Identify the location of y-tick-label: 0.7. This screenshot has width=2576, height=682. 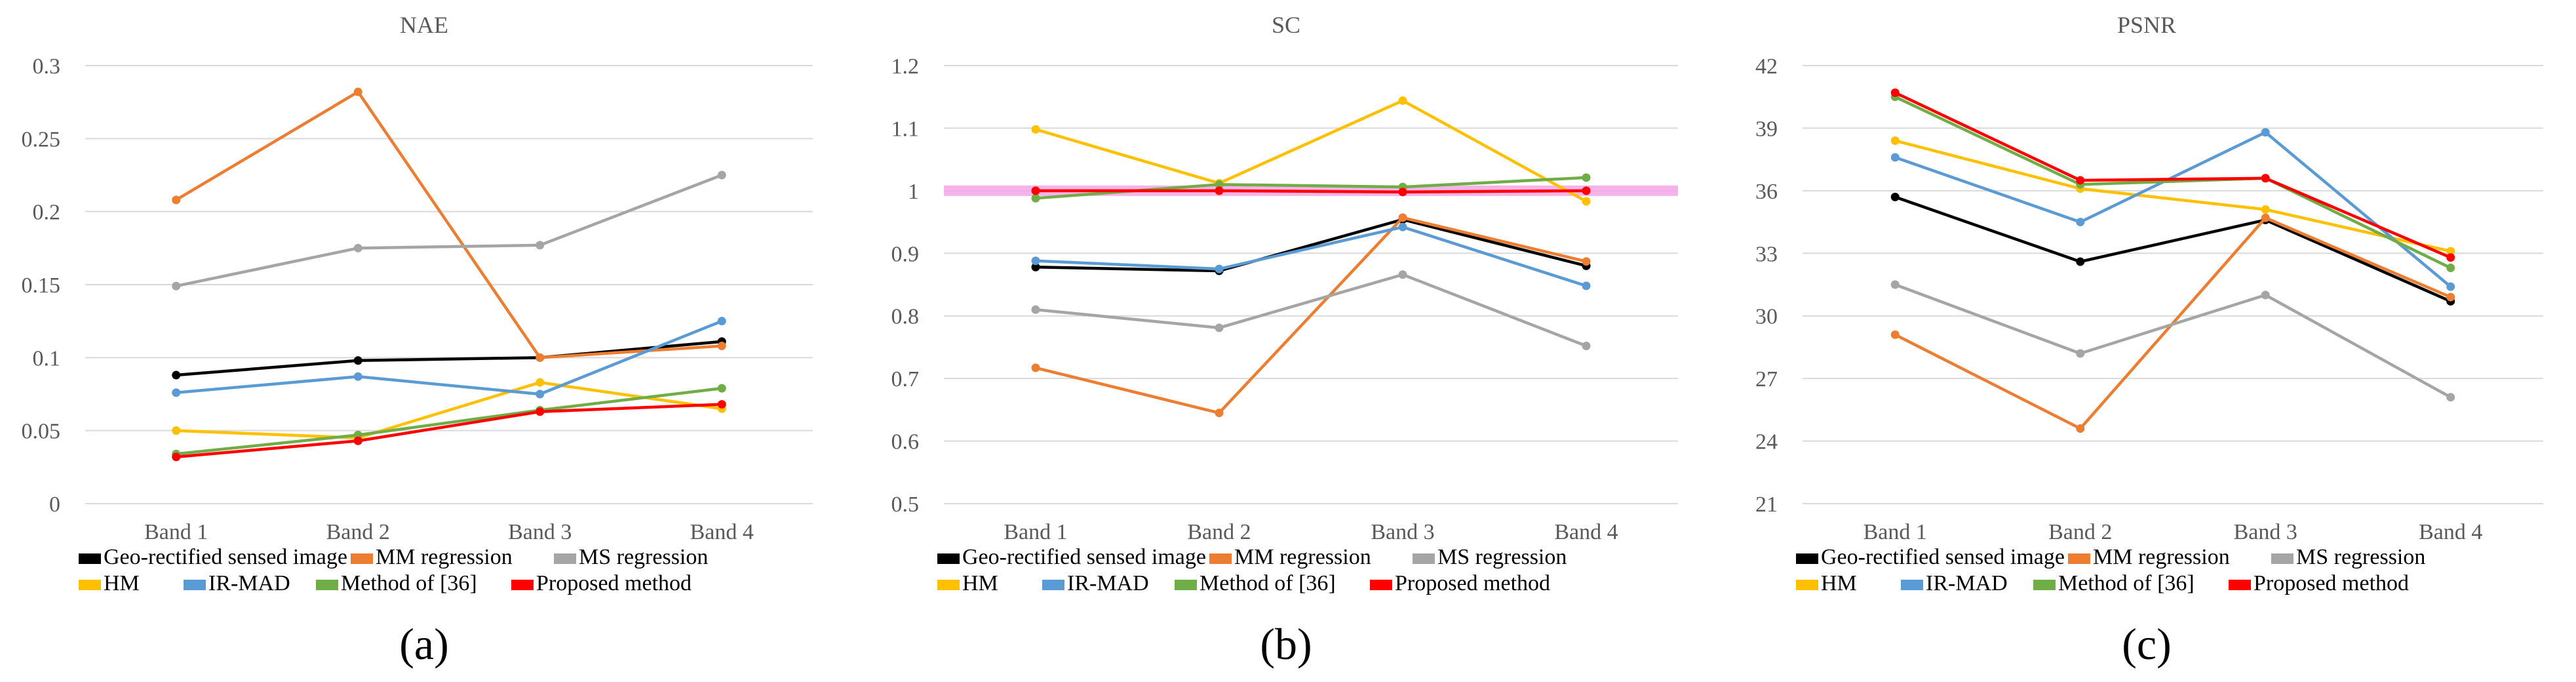
(905, 379).